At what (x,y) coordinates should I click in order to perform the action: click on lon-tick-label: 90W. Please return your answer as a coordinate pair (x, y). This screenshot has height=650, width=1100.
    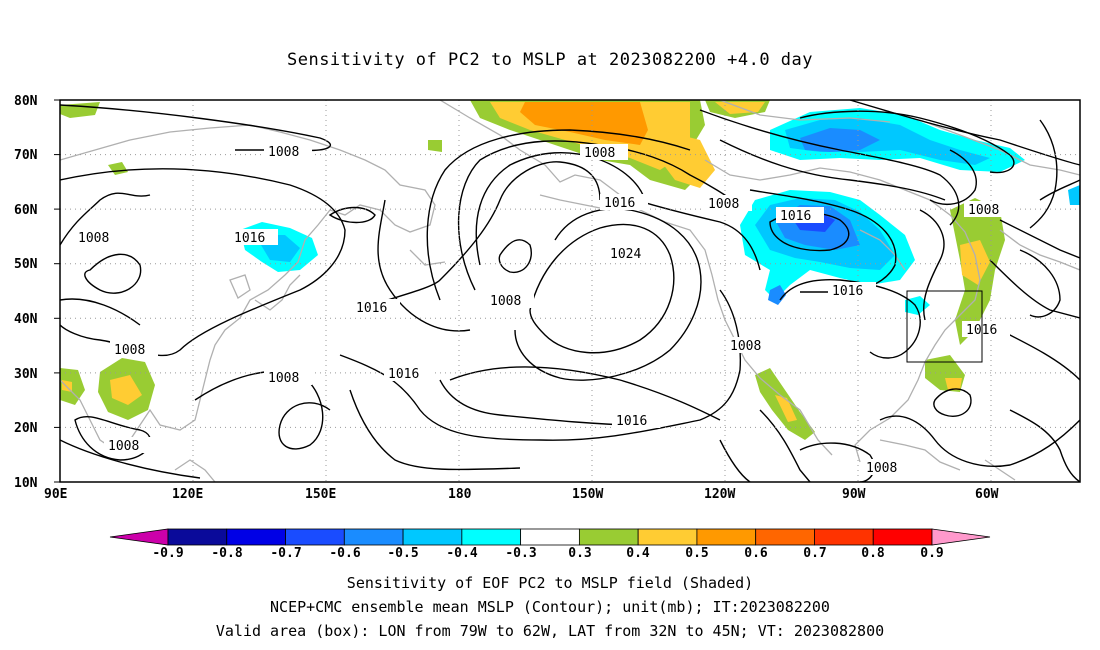
    Looking at the image, I should click on (854, 494).